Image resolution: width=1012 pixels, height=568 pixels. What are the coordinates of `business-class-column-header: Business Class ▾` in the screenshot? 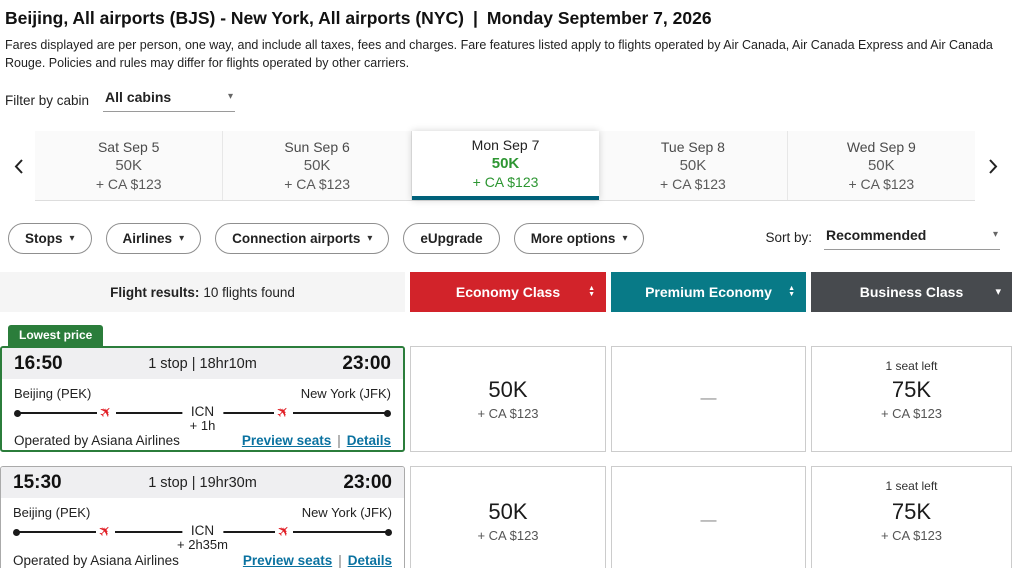 It's located at (911, 292).